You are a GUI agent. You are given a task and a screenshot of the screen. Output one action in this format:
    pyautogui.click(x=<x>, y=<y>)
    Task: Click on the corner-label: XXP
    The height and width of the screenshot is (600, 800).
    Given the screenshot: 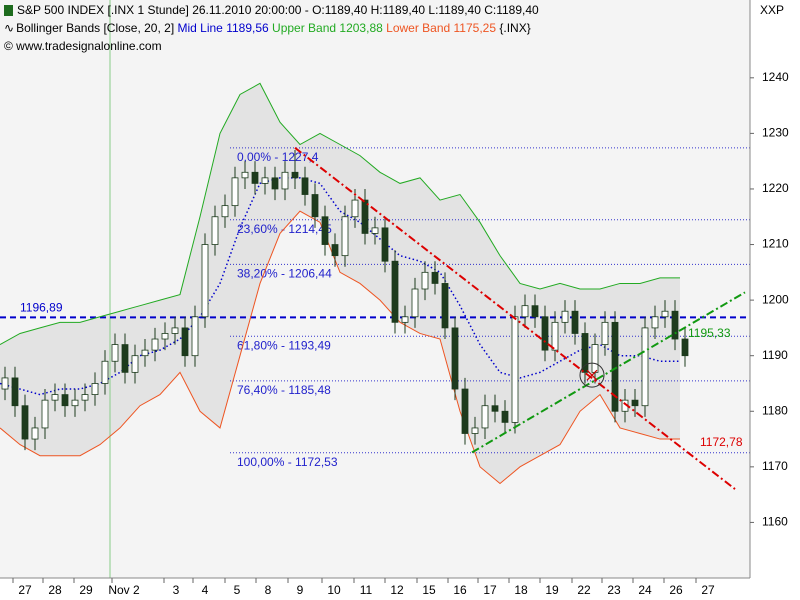 What is the action you would take?
    pyautogui.click(x=772, y=10)
    